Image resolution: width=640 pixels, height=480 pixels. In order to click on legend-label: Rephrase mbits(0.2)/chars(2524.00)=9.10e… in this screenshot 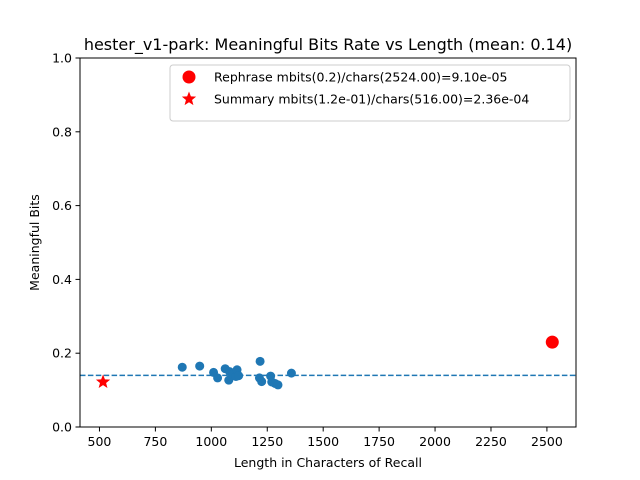, I will do `click(360, 77)`.